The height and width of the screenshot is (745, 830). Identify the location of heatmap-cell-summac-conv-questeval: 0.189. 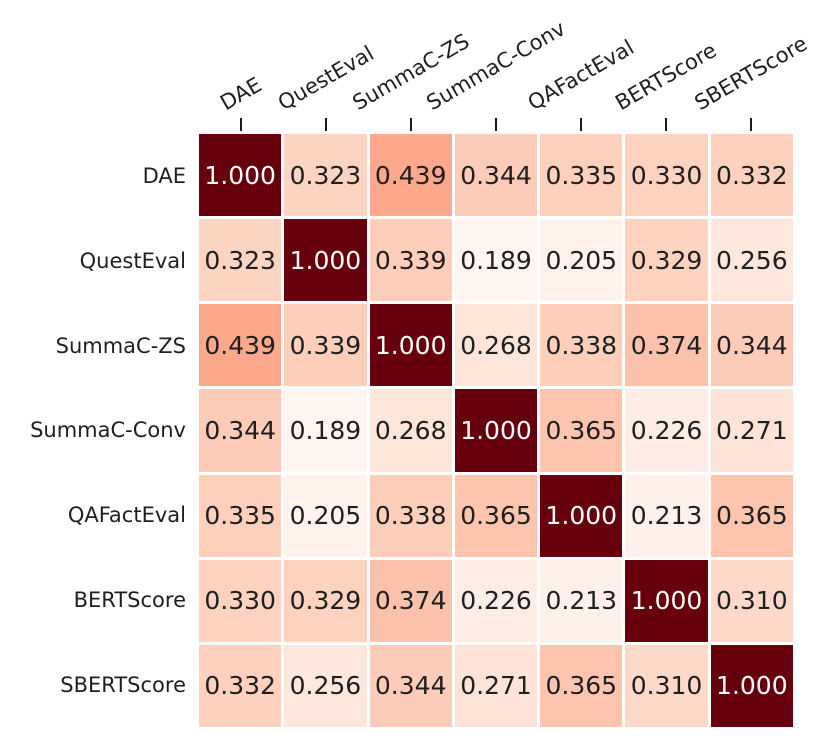
(325, 430).